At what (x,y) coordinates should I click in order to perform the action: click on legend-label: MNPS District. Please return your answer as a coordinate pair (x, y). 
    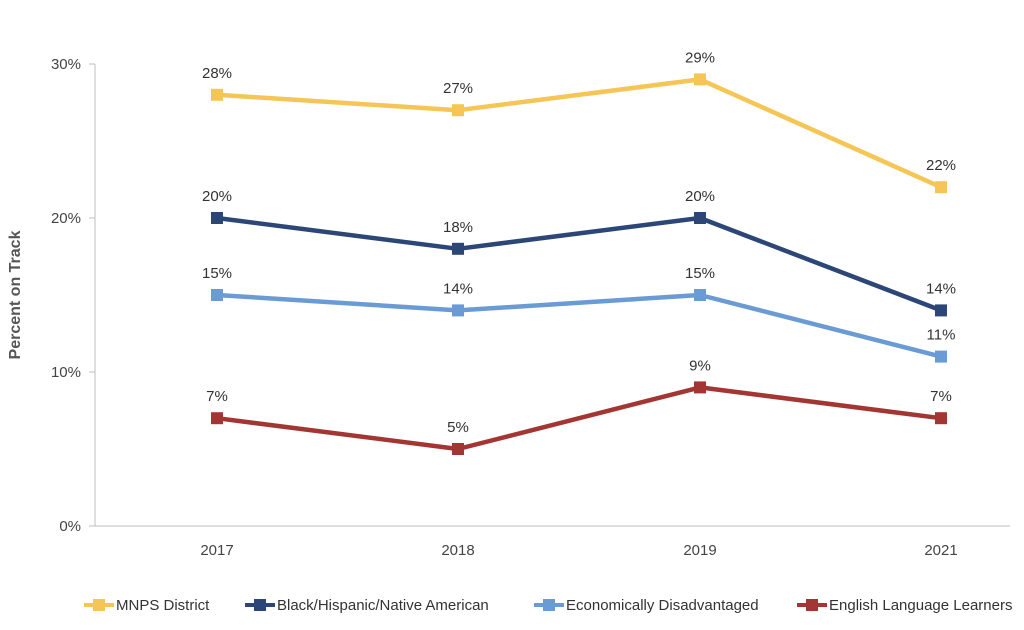
    Looking at the image, I should click on (163, 605).